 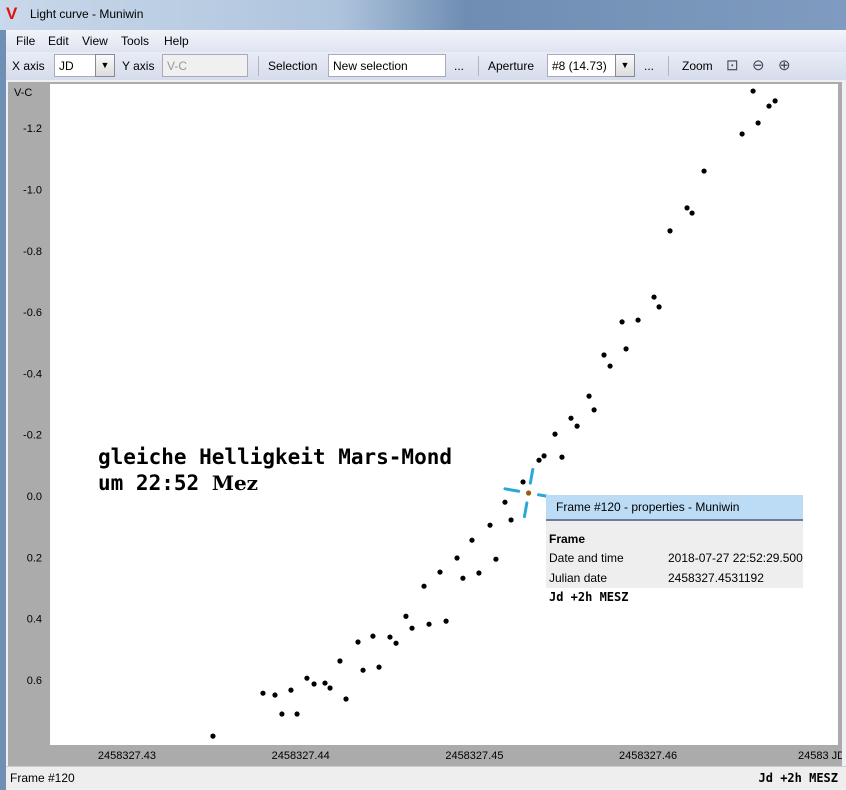 What do you see at coordinates (820, 756) in the screenshot?
I see `x-tick-label: 24583 JD` at bounding box center [820, 756].